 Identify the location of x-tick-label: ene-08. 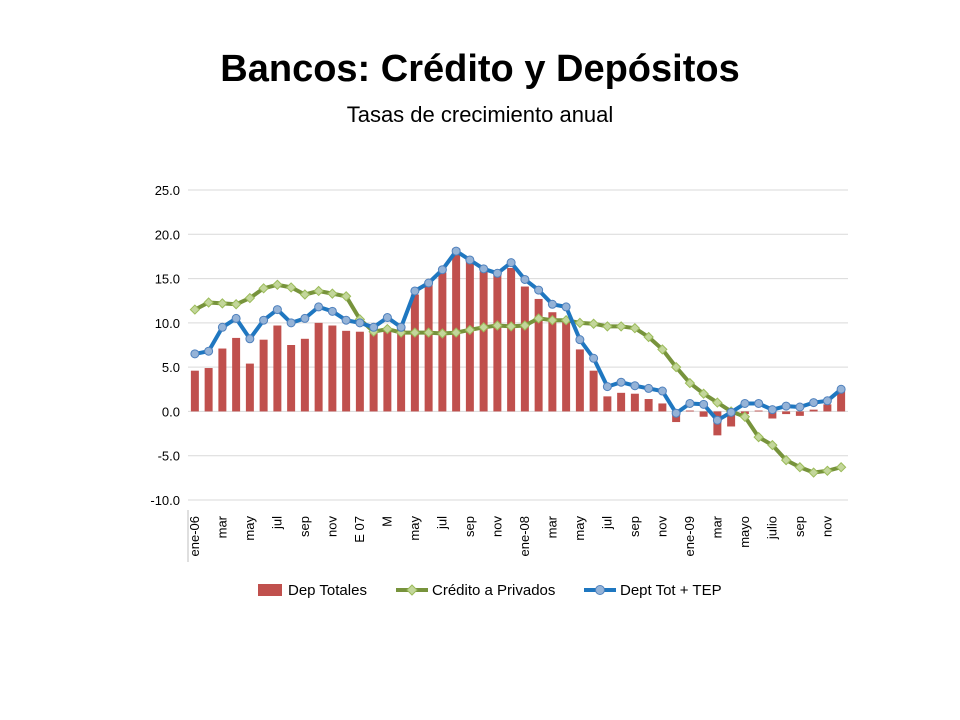
(524, 536).